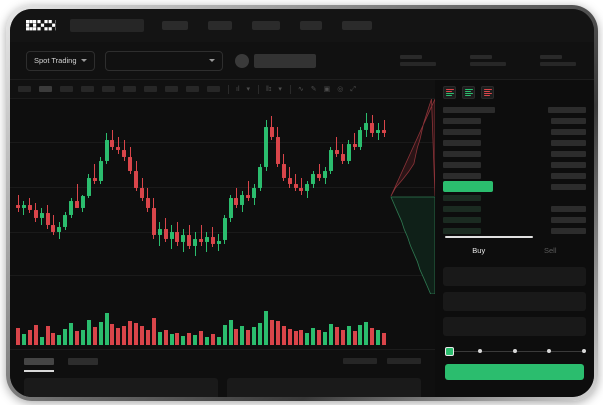  What do you see at coordinates (514, 109) in the screenshot?
I see `orderbook-header` at bounding box center [514, 109].